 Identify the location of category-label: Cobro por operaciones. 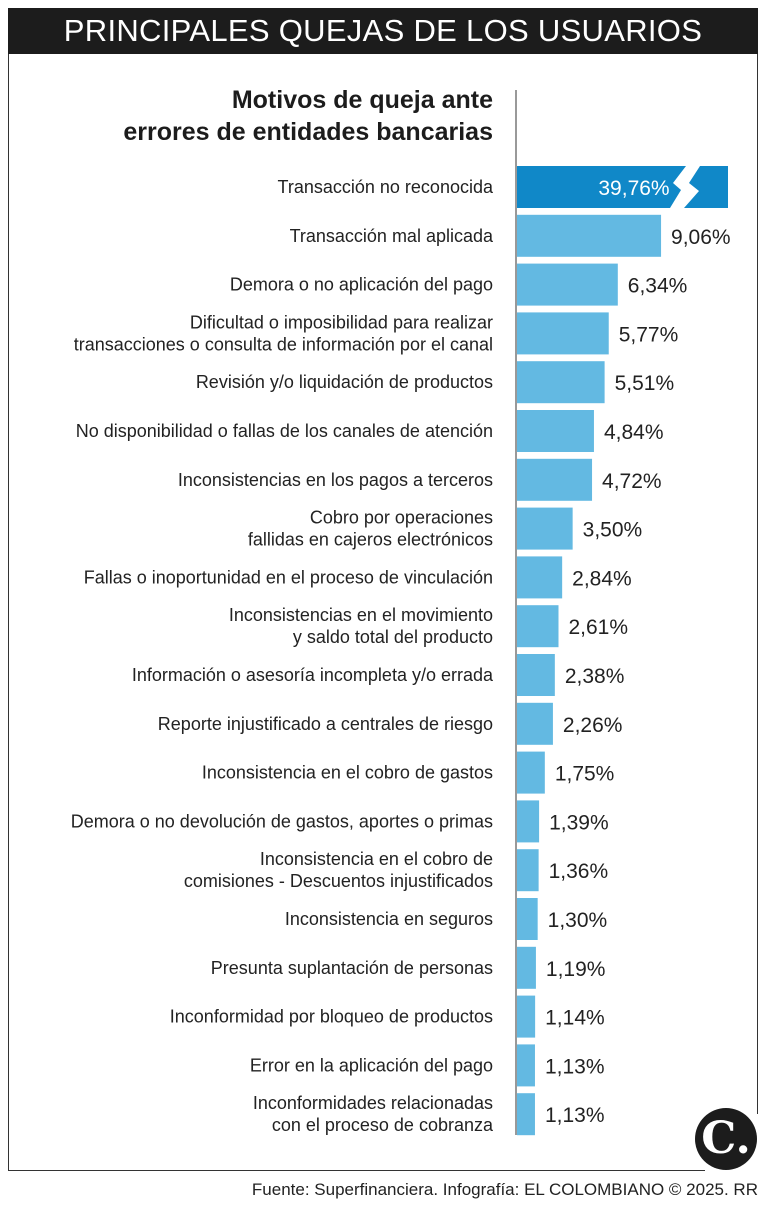
(401, 518).